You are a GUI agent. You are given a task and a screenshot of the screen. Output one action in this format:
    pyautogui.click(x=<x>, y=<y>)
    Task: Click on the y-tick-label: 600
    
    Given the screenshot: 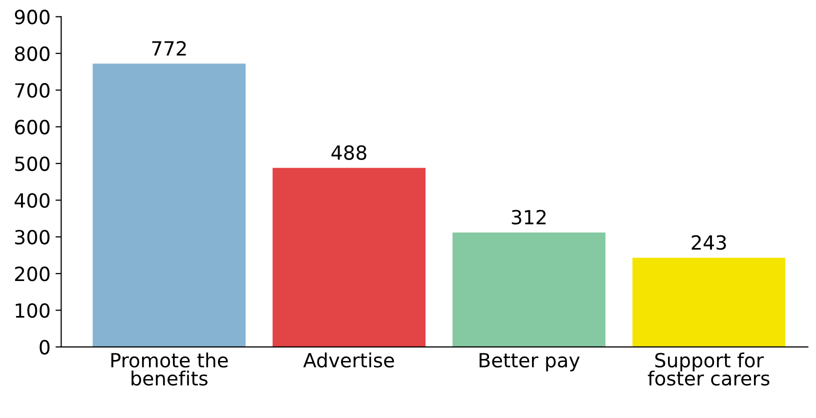 What is the action you would take?
    pyautogui.click(x=32, y=127)
    